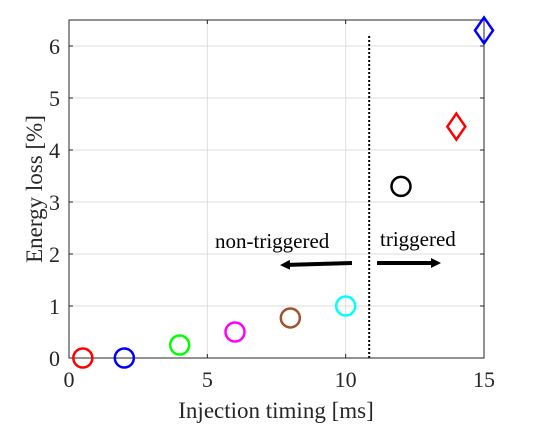  Describe the element at coordinates (335, 248) in the screenshot. I see `annotation-group: non-triggered triggered` at that location.